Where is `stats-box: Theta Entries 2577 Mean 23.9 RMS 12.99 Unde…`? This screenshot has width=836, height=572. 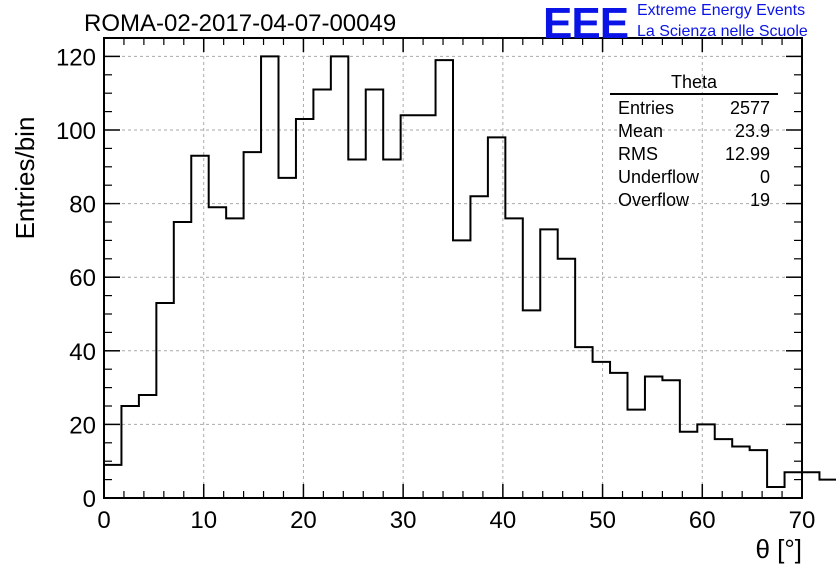 stats-box: Theta Entries 2577 Mean 23.9 RMS 12.99 Unde… is located at coordinates (694, 142).